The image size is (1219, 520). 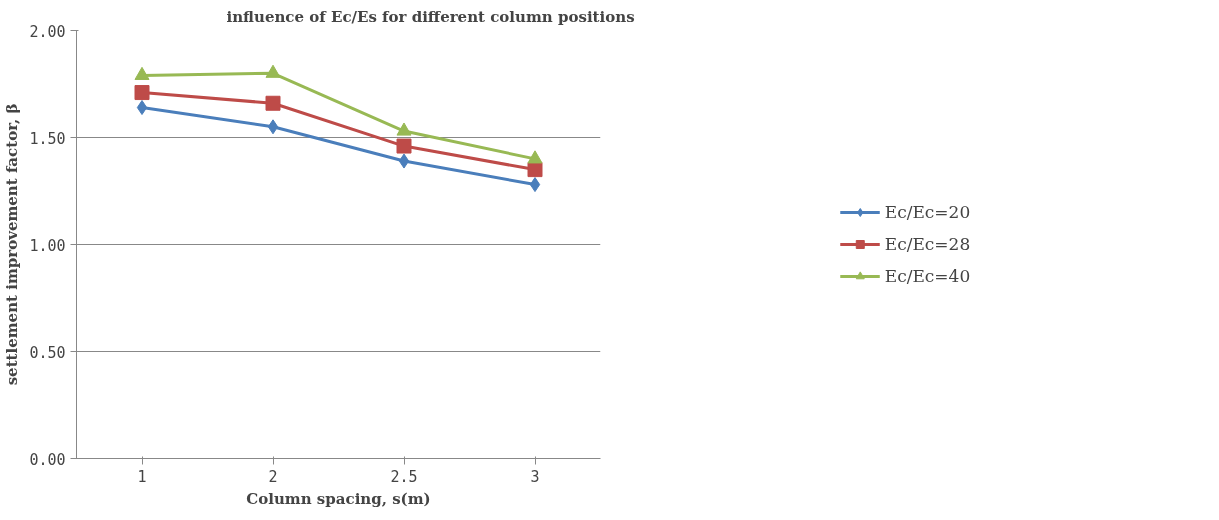 I want to click on chart-title: influence of Ec/Es for different column positions, so click(x=430, y=16).